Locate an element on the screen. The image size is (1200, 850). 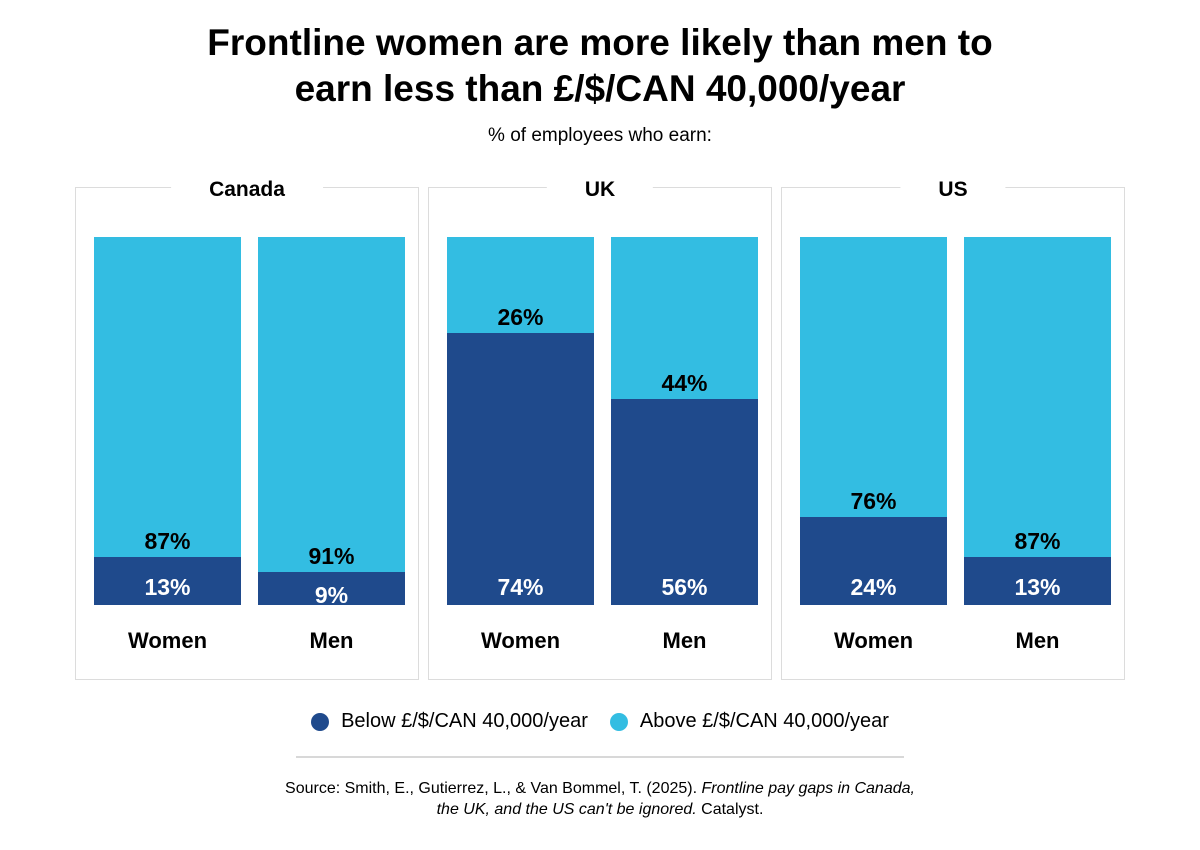
data-label-above: 91% is located at coordinates (331, 555).